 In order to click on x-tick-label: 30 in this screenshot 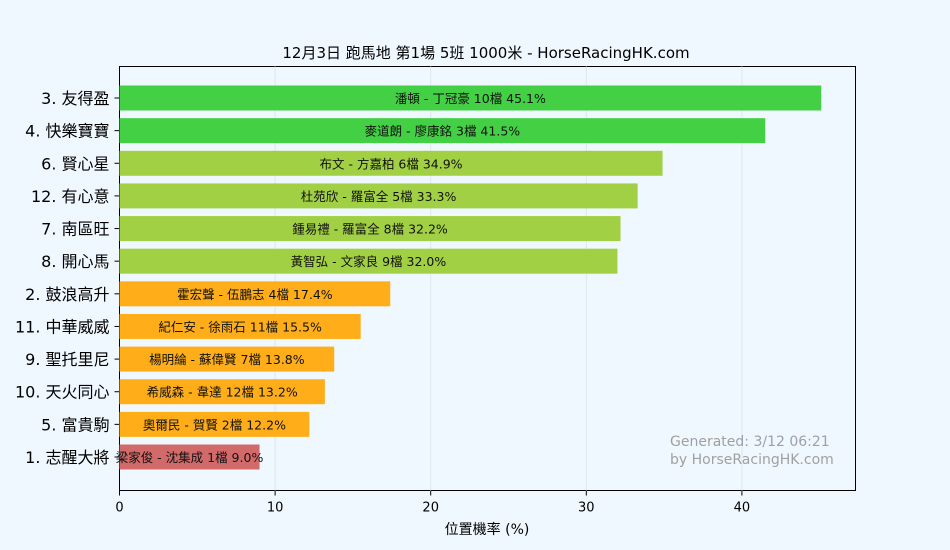, I will do `click(586, 508)`.